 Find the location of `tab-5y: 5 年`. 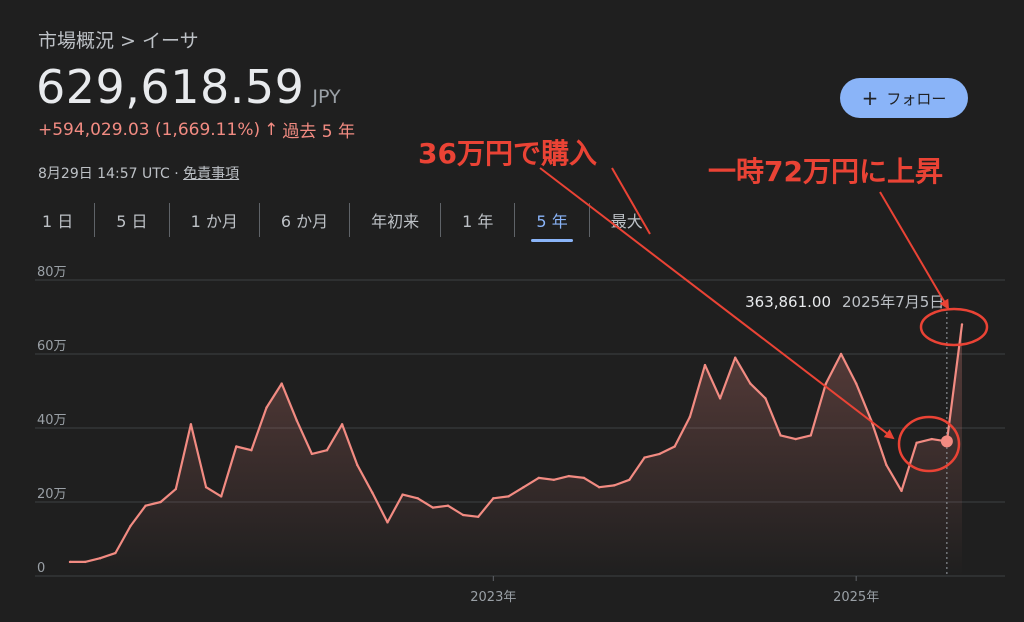

tab-5y: 5 年 is located at coordinates (551, 222).